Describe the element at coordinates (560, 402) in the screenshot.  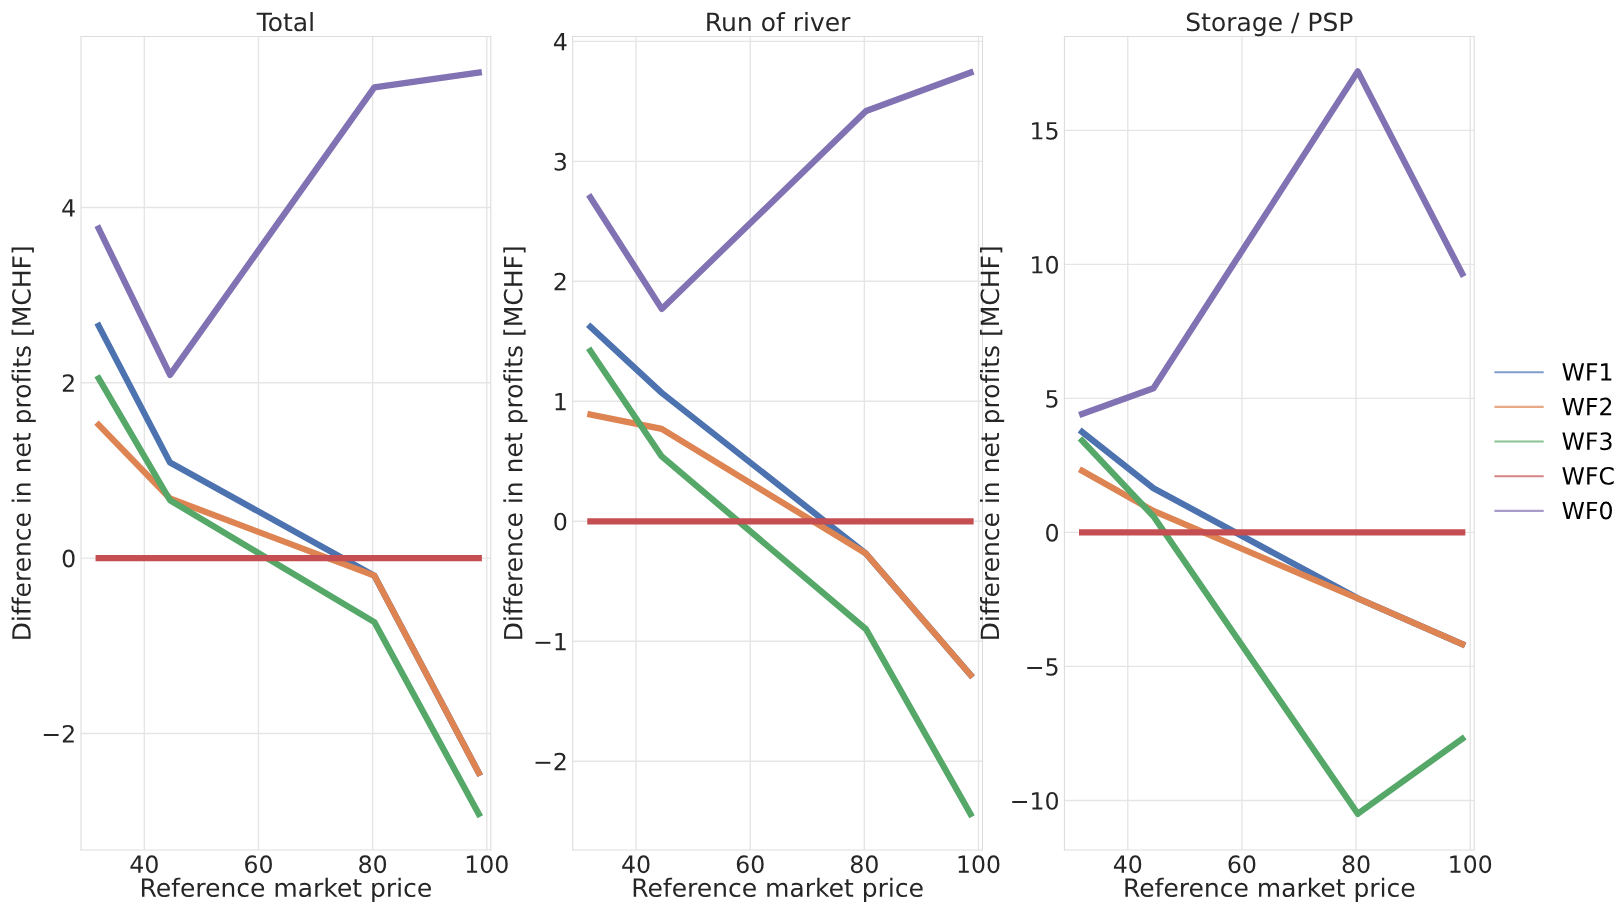
I see `y-tick-label: 1` at that location.